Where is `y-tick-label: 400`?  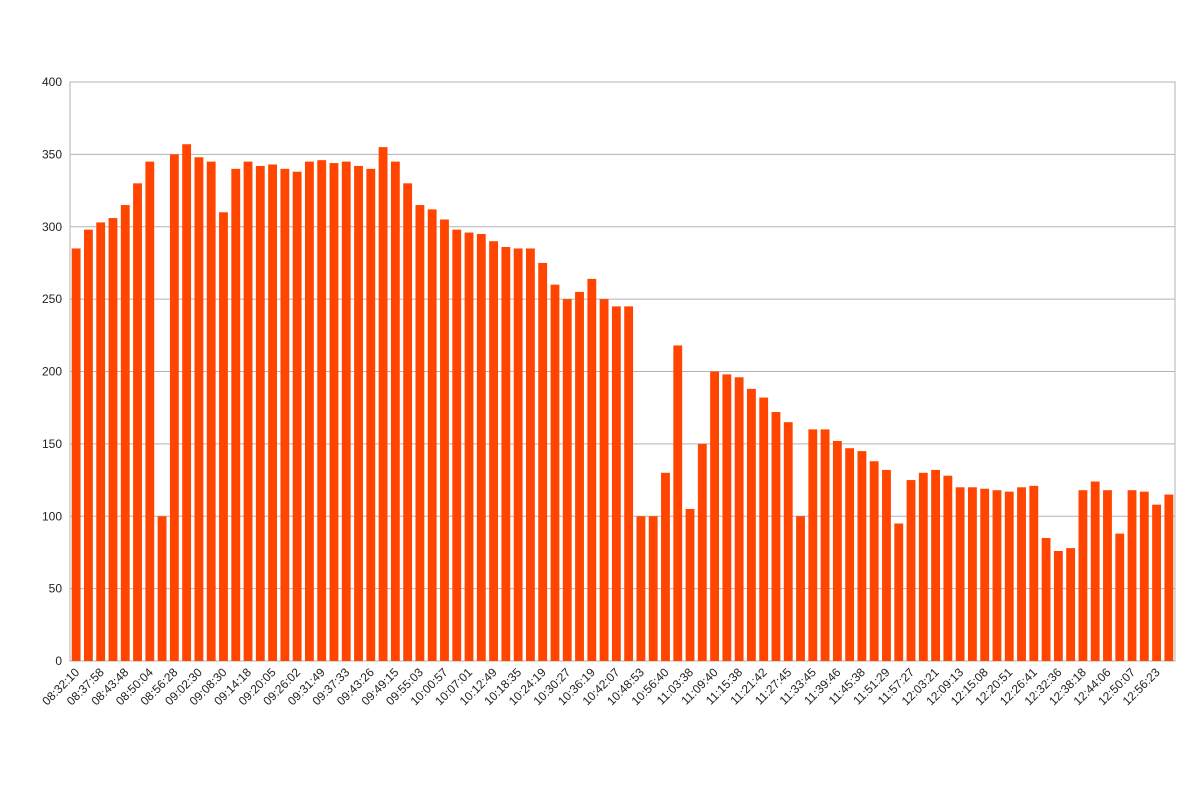 y-tick-label: 400 is located at coordinates (52, 82).